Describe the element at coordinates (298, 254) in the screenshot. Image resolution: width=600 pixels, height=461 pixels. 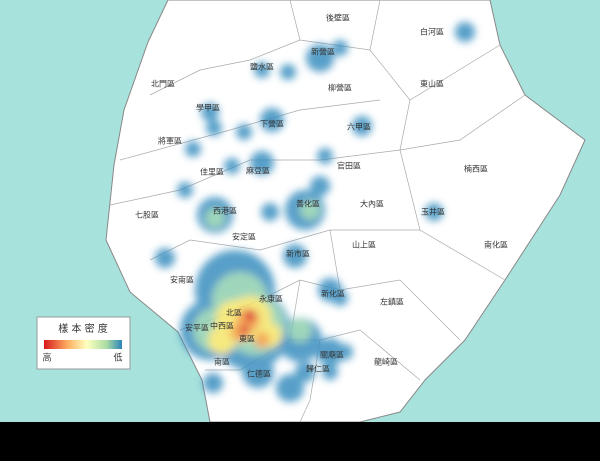
I see `district-label: 新市區` at that location.